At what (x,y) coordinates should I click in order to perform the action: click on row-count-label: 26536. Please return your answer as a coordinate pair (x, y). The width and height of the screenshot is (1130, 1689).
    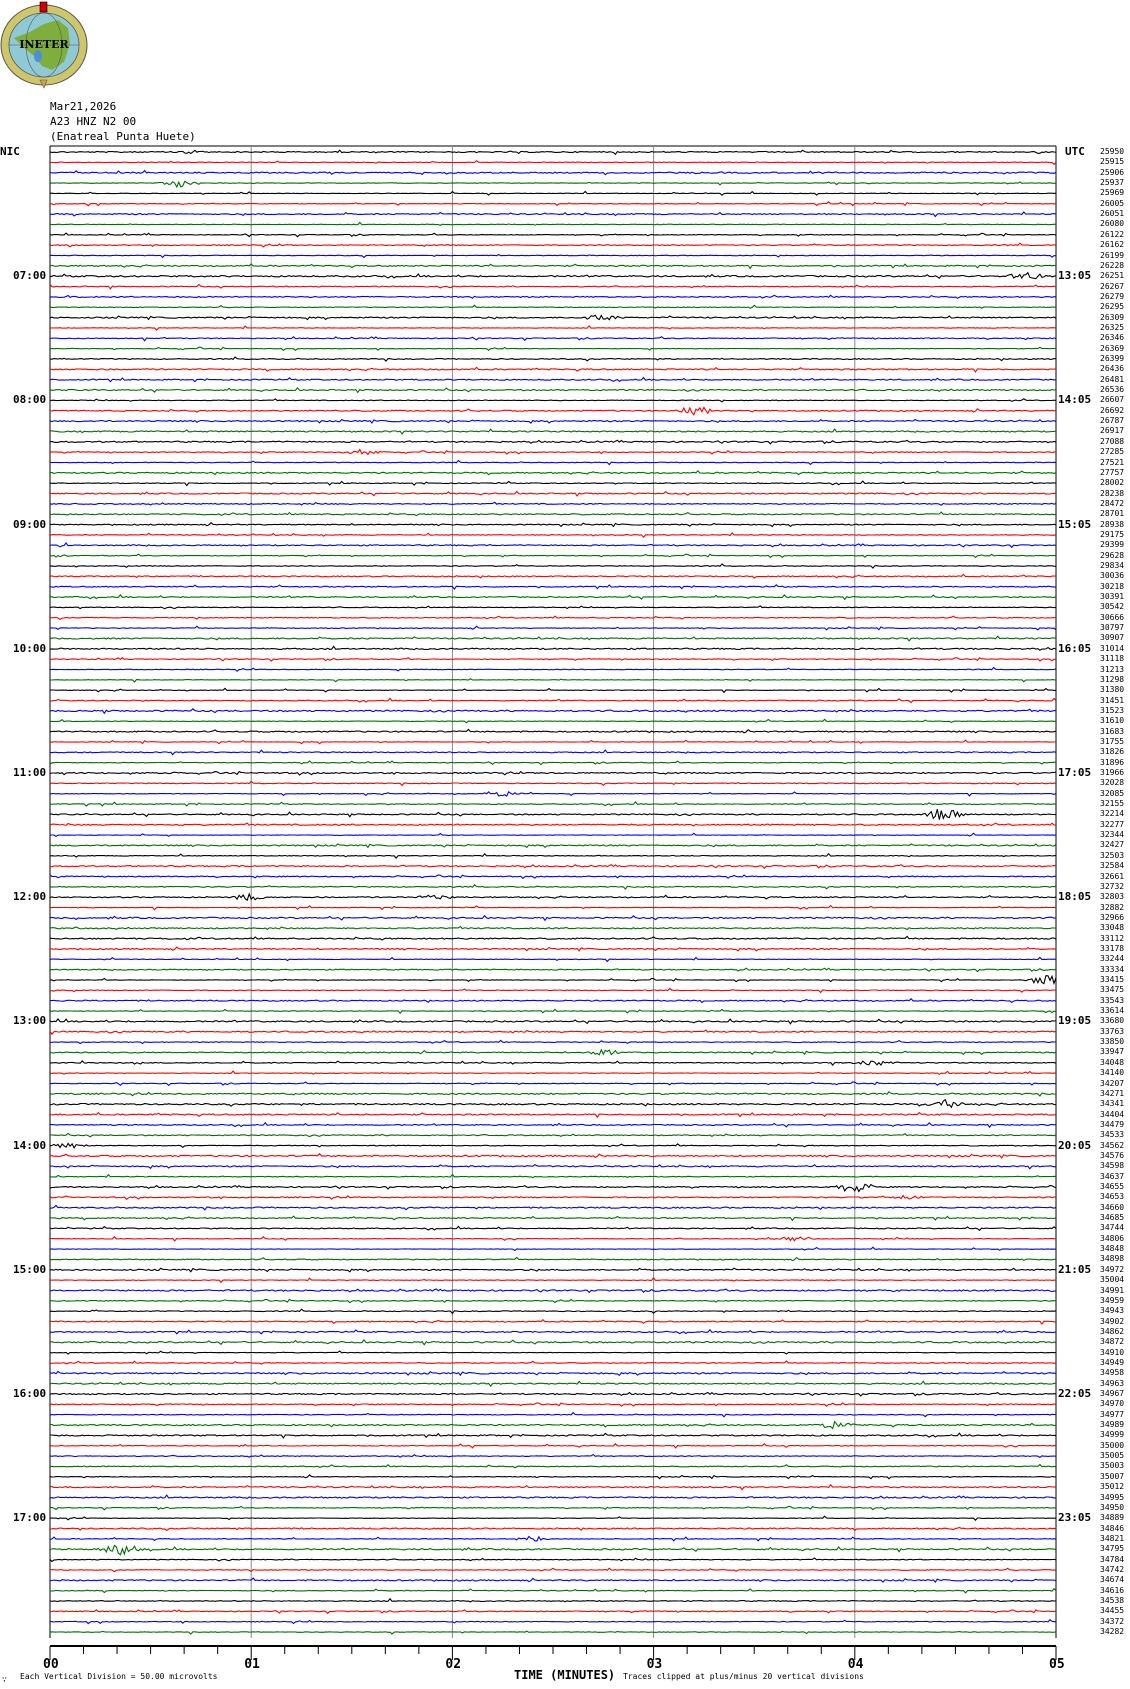
    Looking at the image, I should click on (1112, 390).